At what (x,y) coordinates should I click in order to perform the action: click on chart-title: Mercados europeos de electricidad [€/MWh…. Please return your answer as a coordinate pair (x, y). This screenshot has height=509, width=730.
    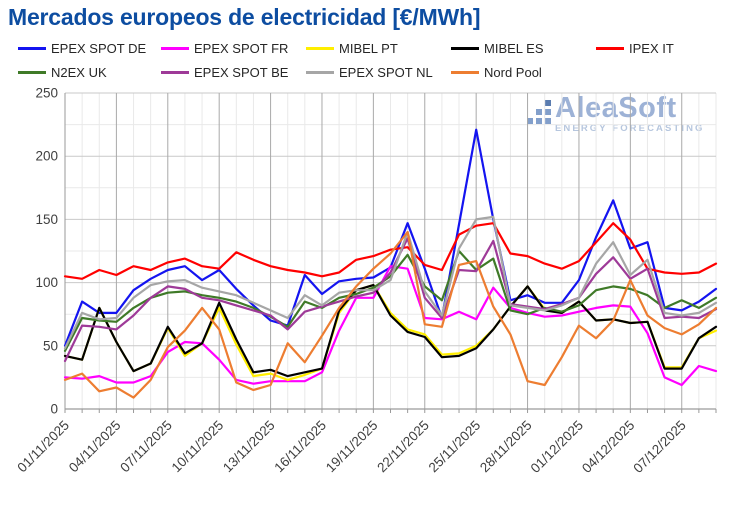
    Looking at the image, I should click on (244, 17).